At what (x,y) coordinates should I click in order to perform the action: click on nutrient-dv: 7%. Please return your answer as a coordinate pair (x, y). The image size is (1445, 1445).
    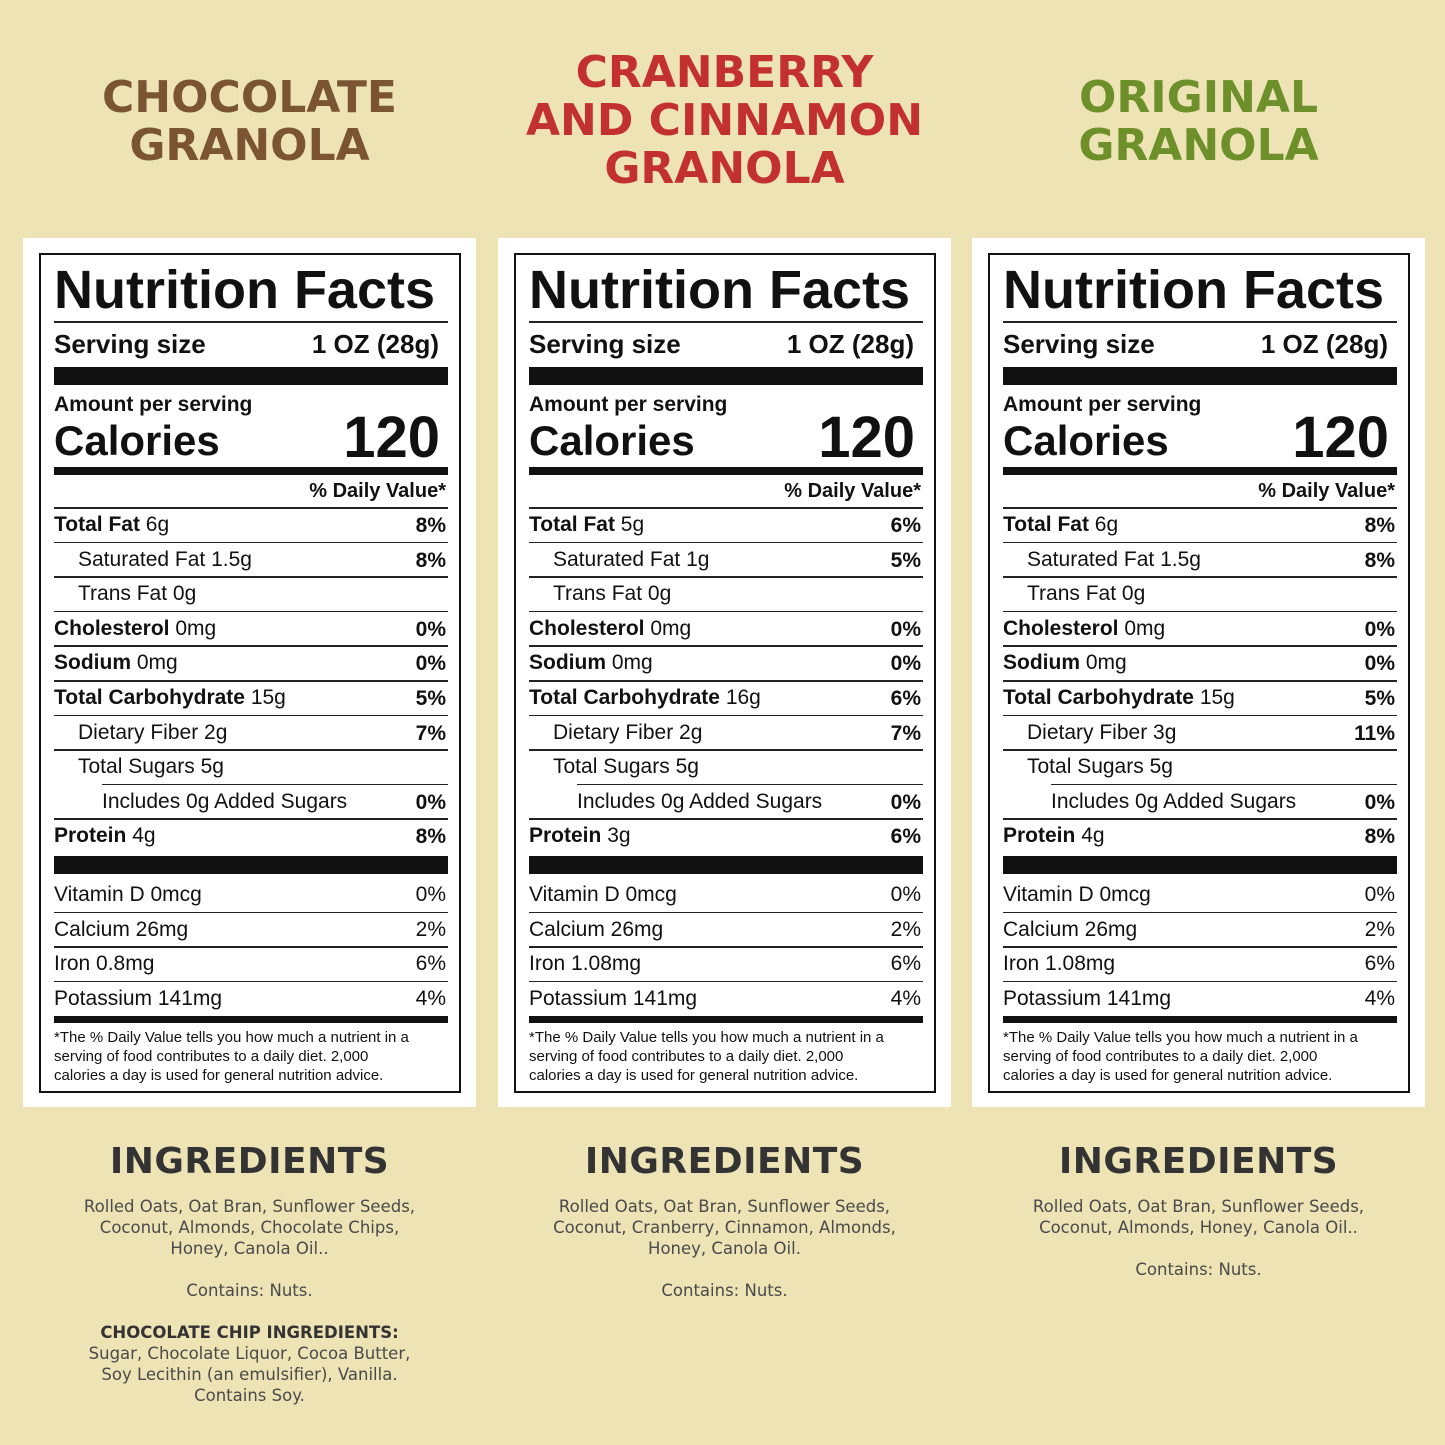
    Looking at the image, I should click on (430, 733).